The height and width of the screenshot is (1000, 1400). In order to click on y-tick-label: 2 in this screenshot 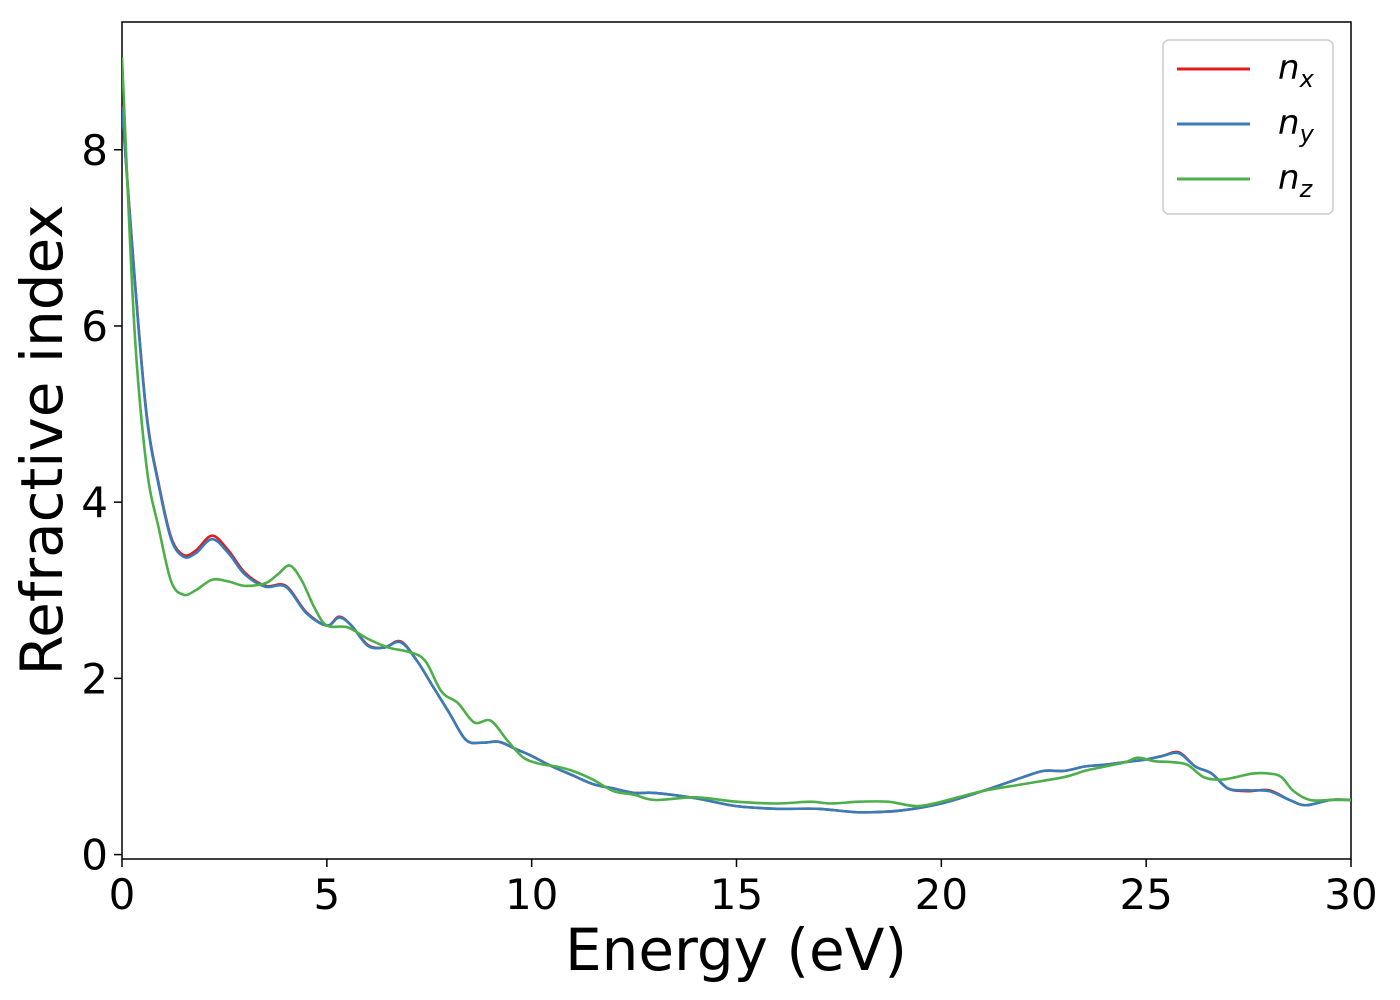, I will do `click(94, 678)`.